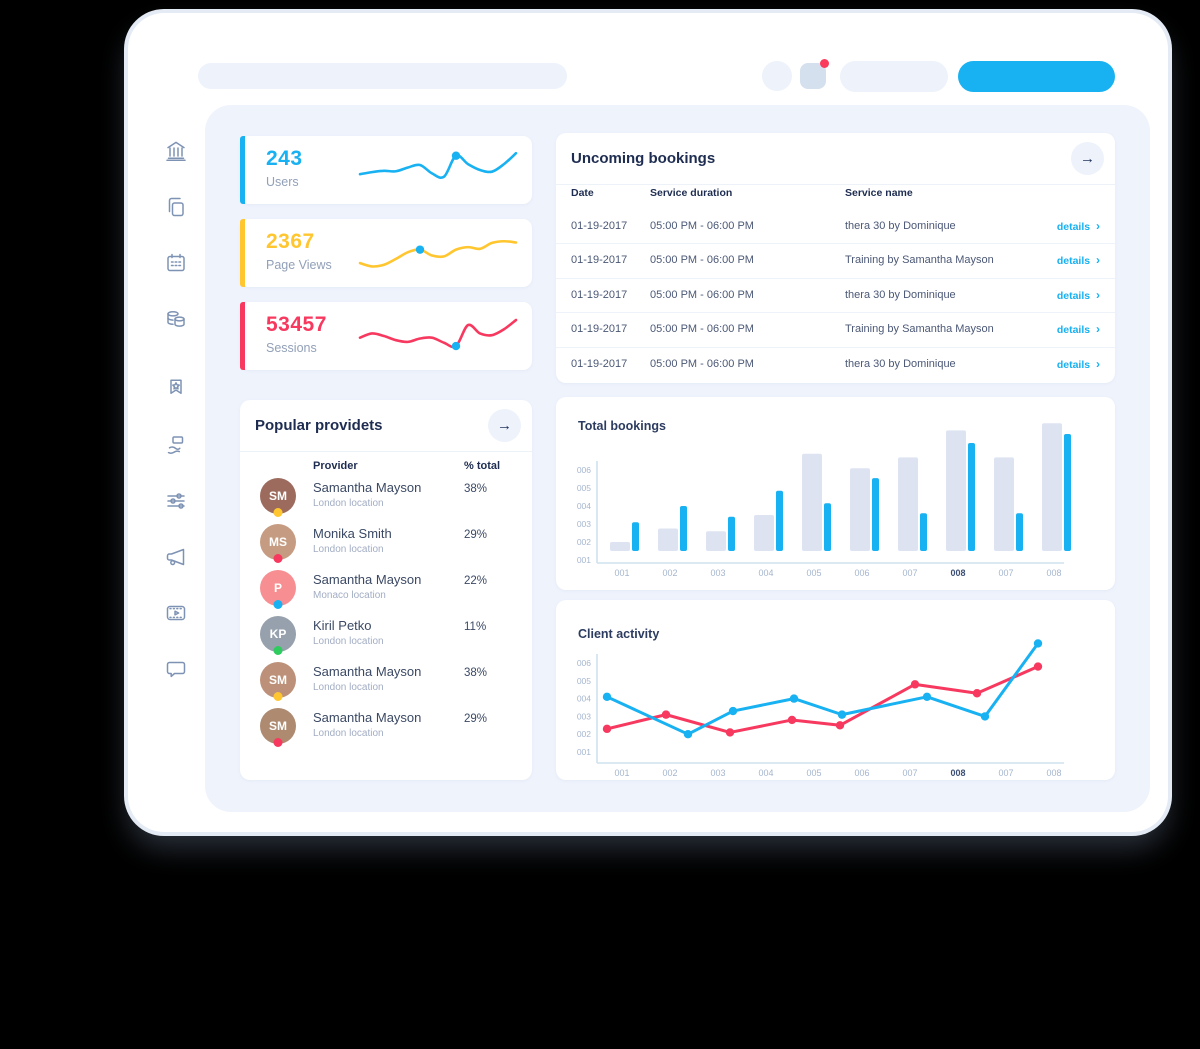 The width and height of the screenshot is (1200, 1049). I want to click on sliders-icon, so click(176, 501).